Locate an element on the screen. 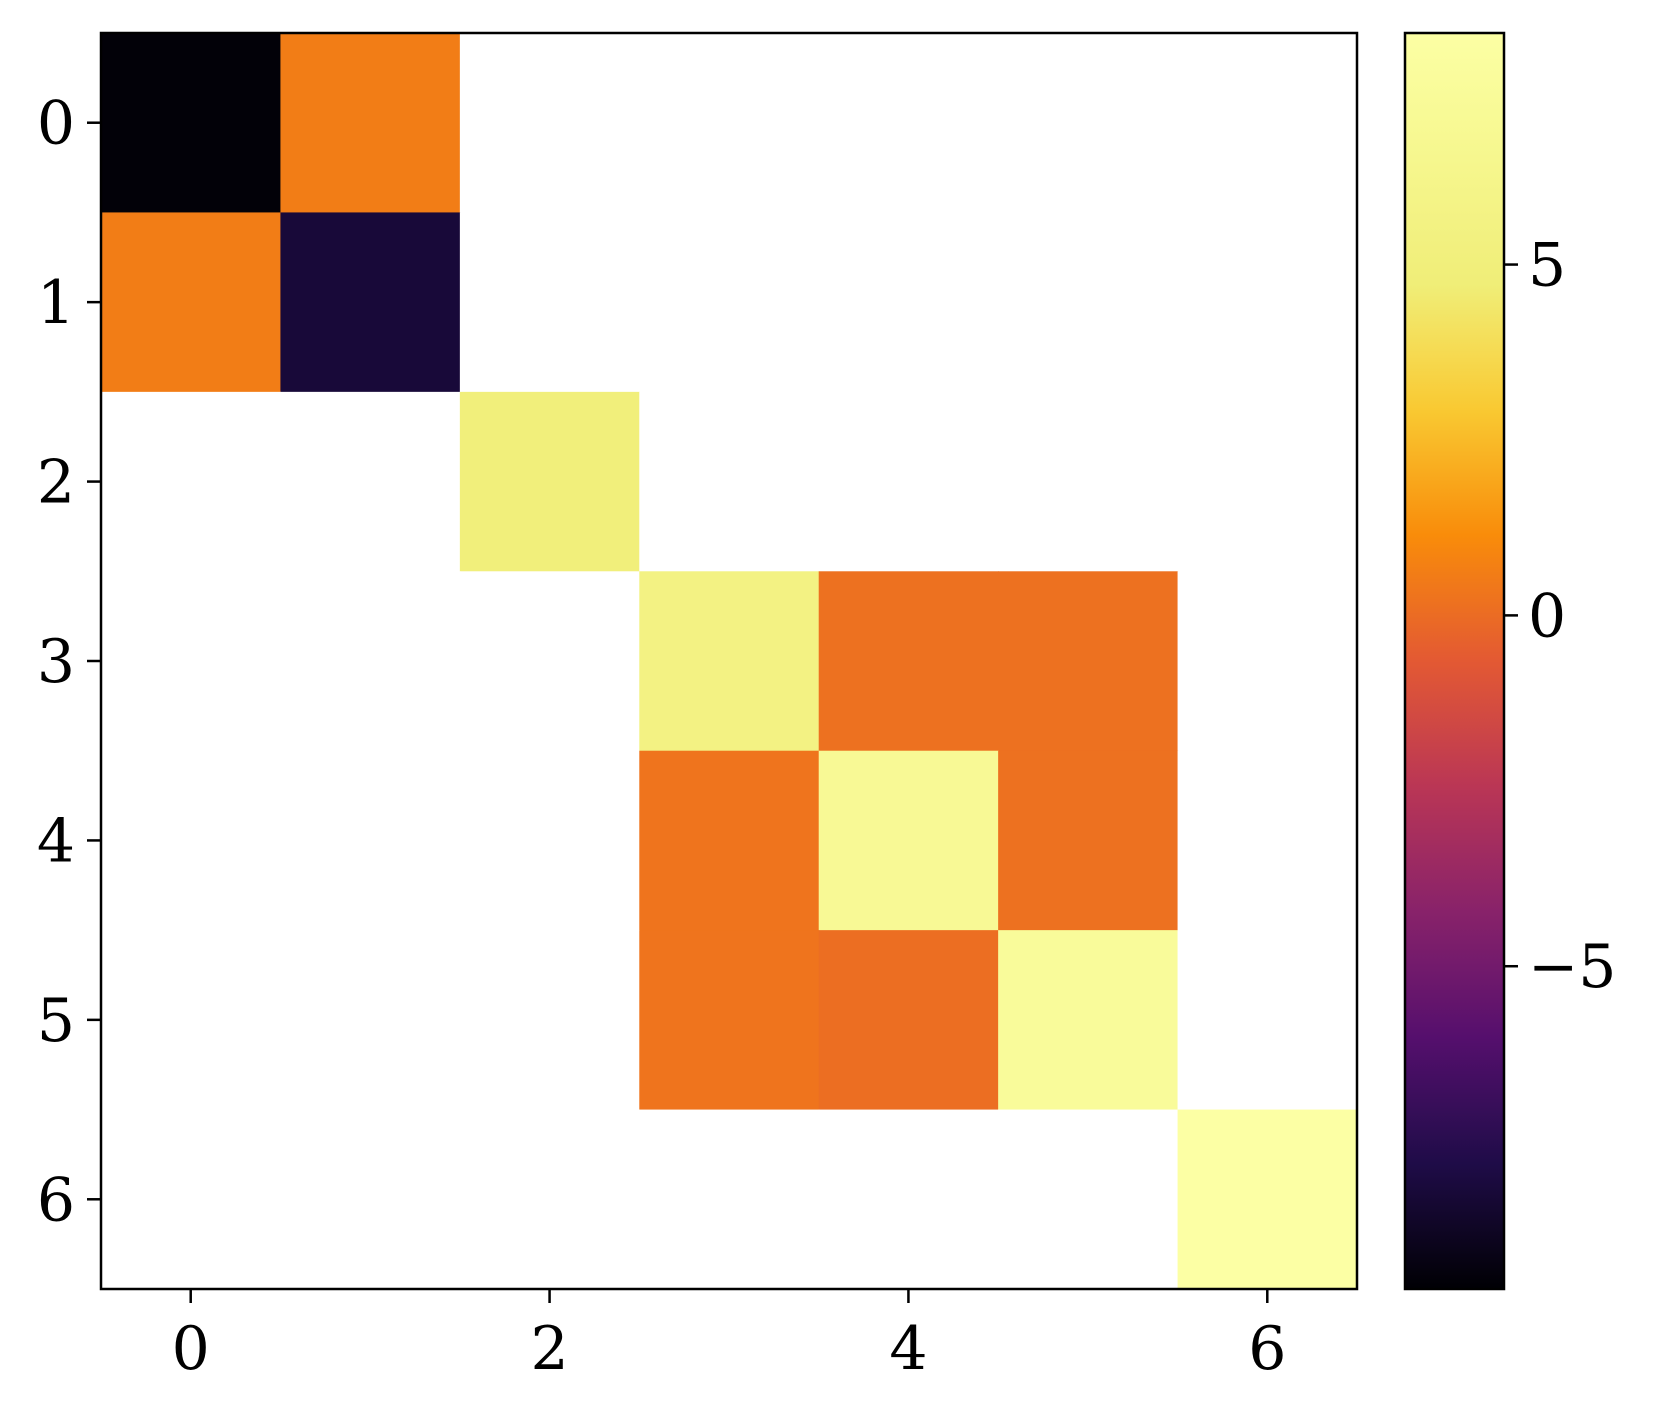  x-tick-label: 2 is located at coordinates (549, 1349).